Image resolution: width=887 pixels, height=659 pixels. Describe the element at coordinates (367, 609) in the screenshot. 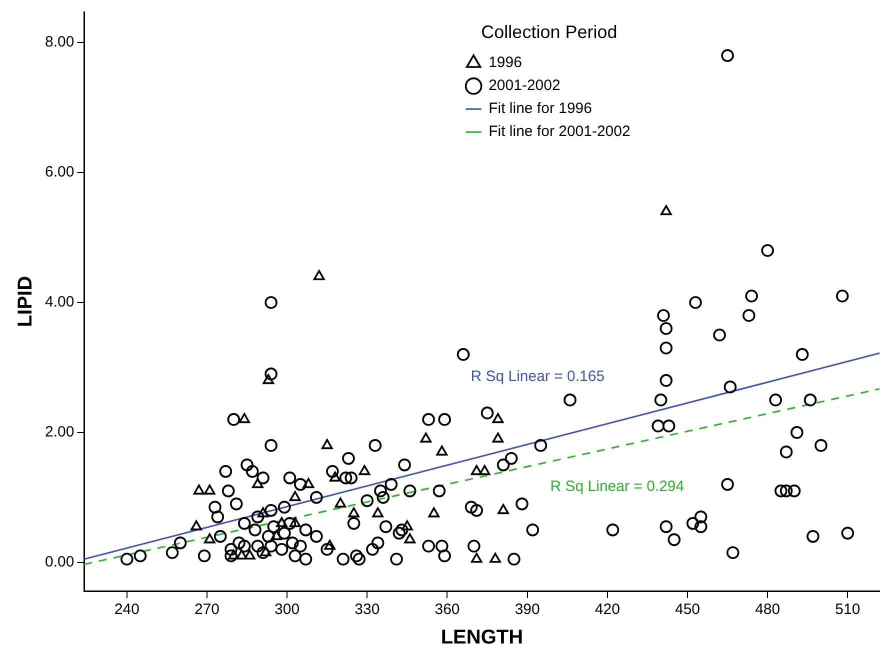

I see `x-tick-label: 330` at that location.